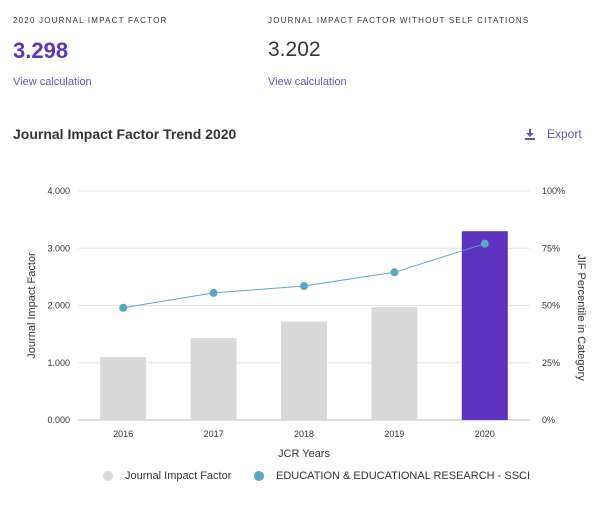 The height and width of the screenshot is (506, 607). I want to click on y-tick-label: 1.000, so click(58, 363).